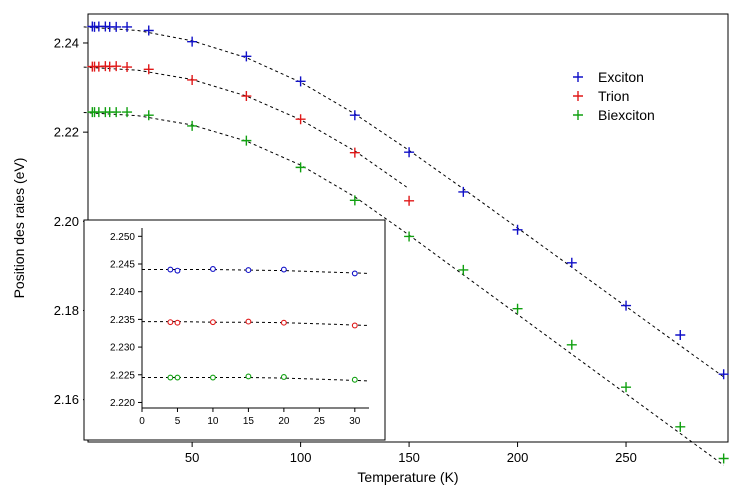  What do you see at coordinates (409, 457) in the screenshot?
I see `x-tick-label: 150` at bounding box center [409, 457].